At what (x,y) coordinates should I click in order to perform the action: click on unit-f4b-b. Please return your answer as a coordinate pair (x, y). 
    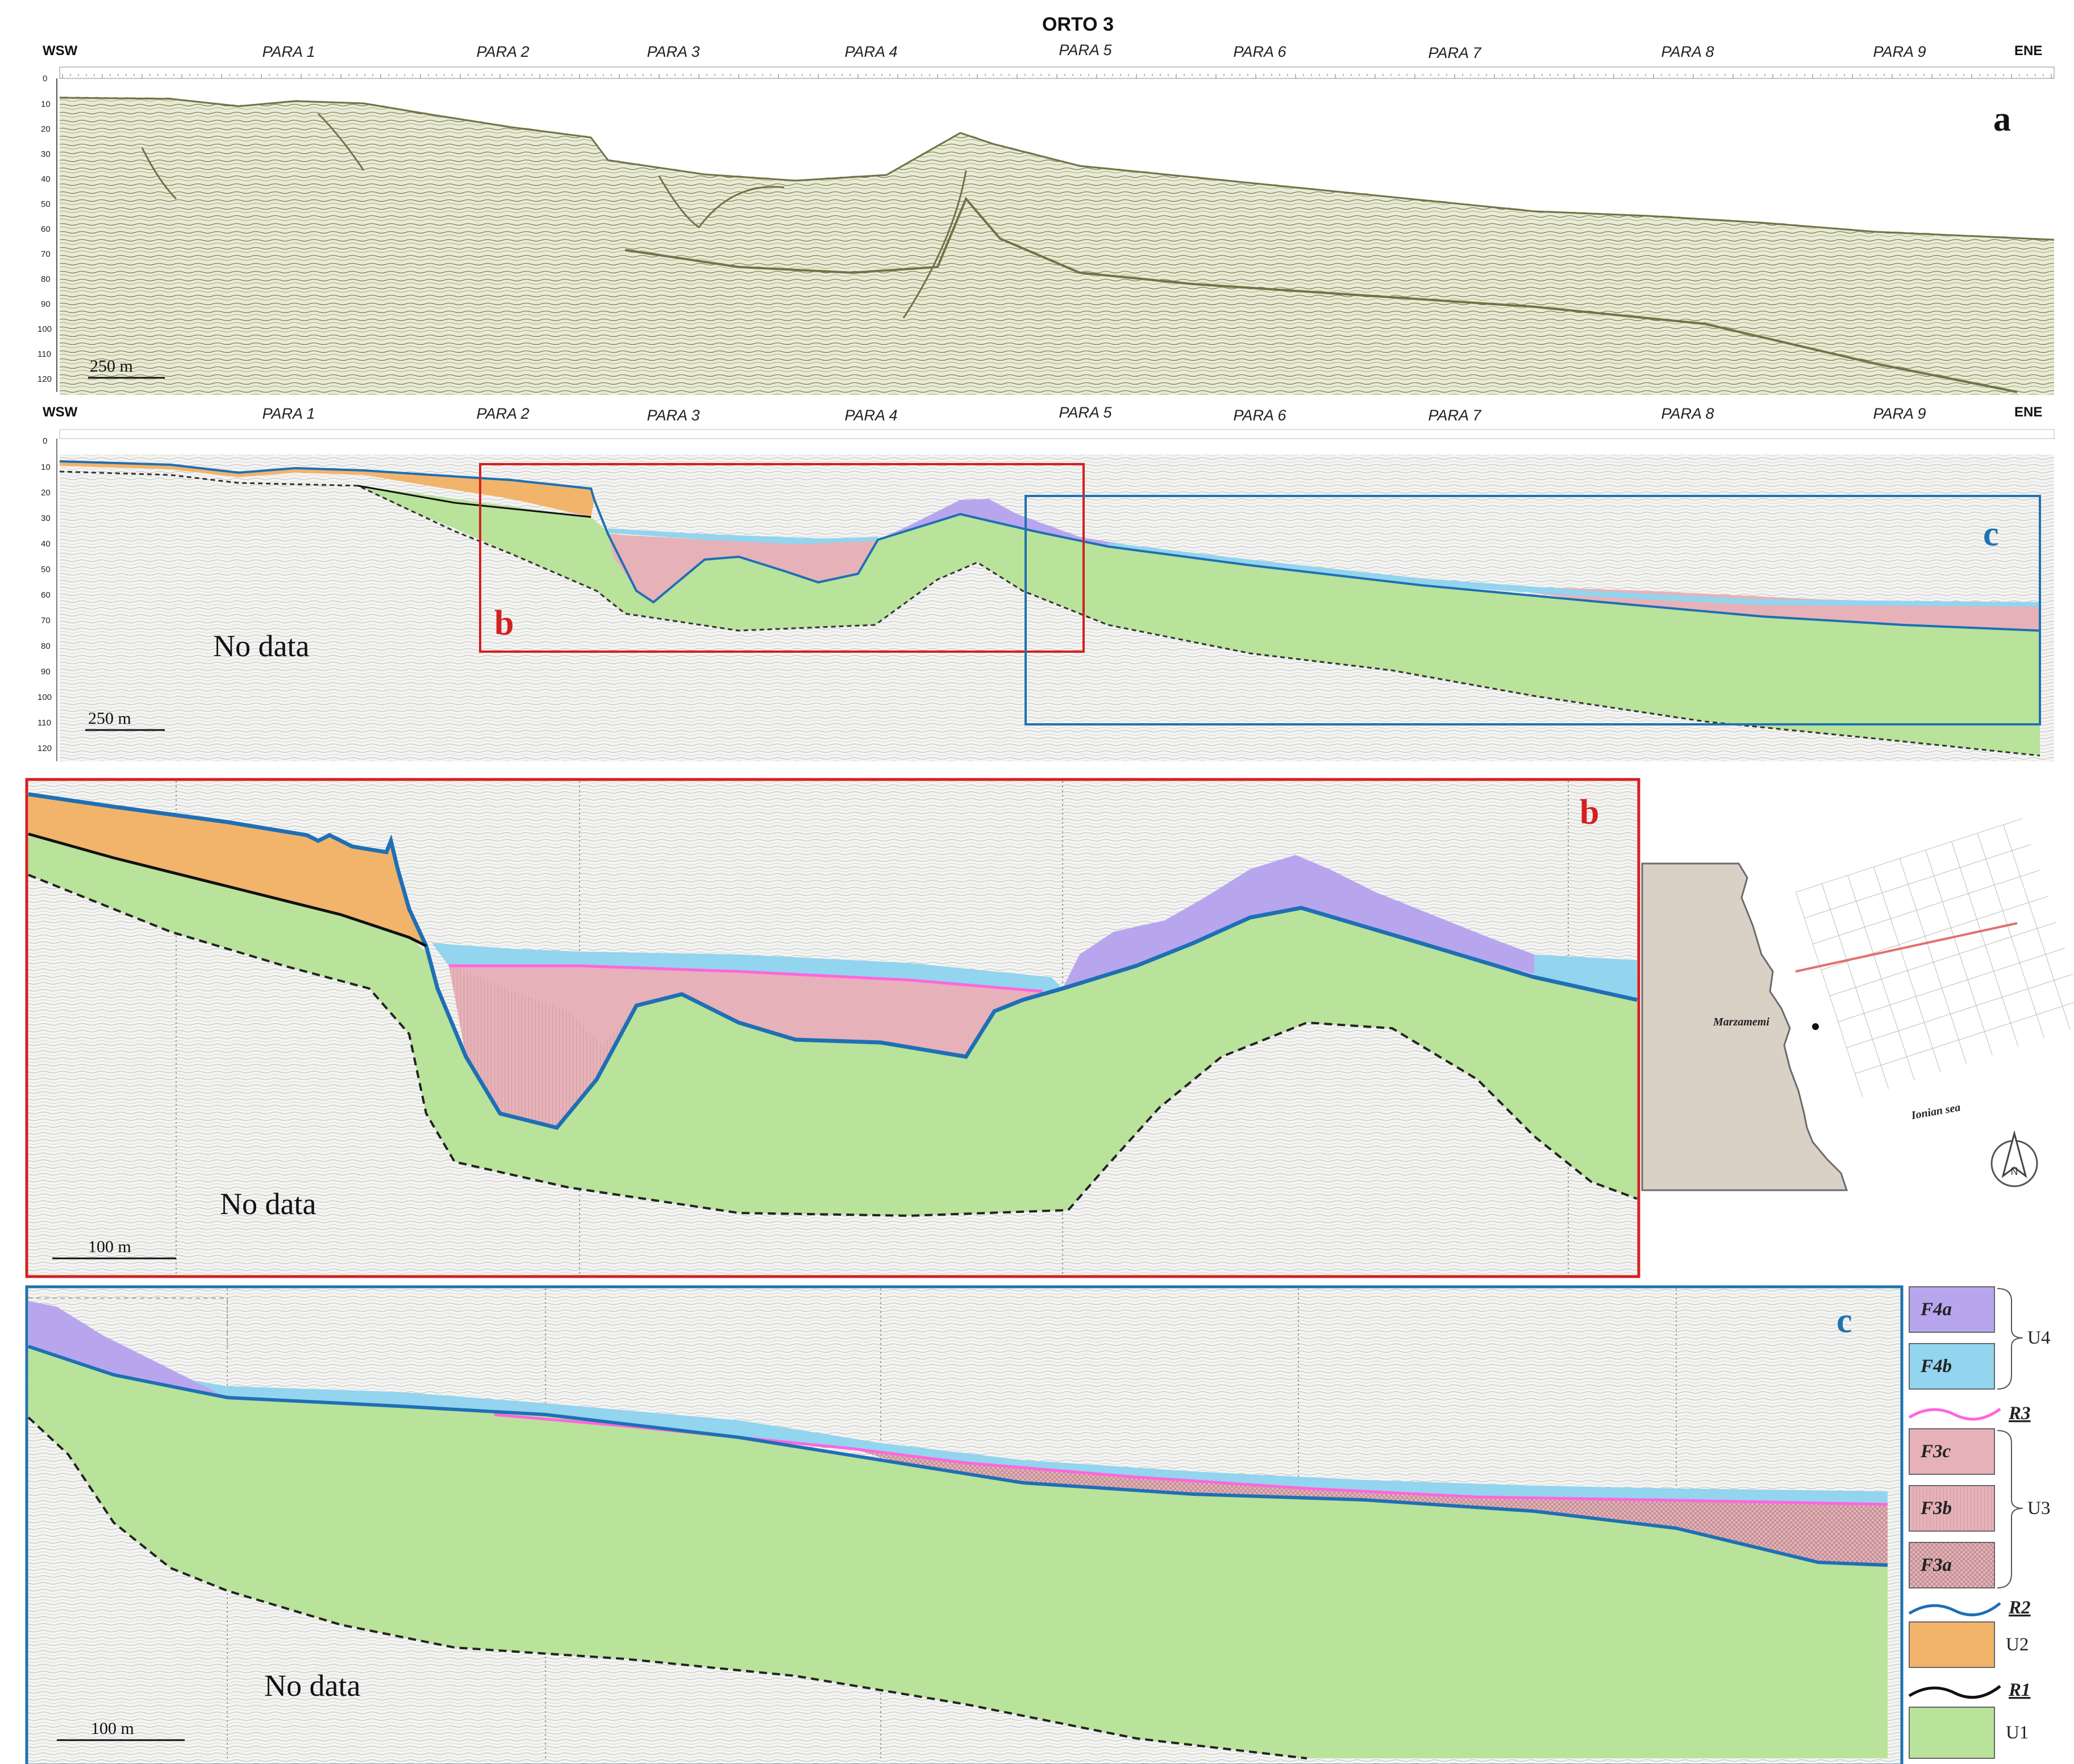
    Looking at the image, I should click on (1034, 971).